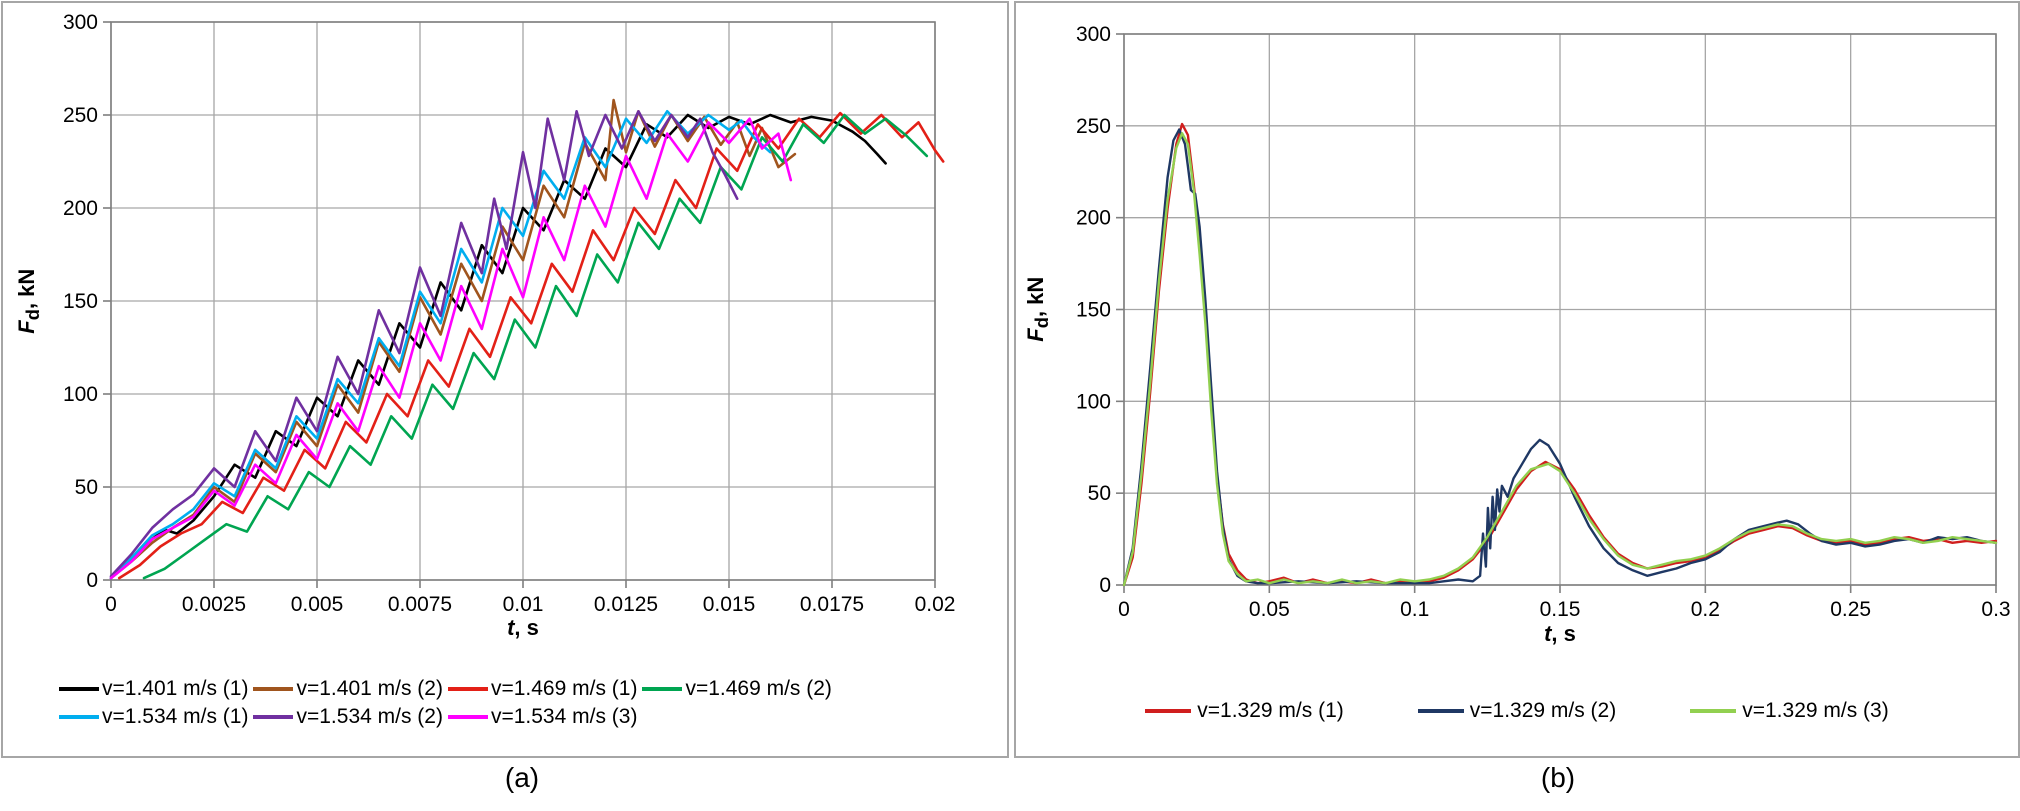  I want to click on legend-label: v=1.401 m/s (1), so click(175, 688).